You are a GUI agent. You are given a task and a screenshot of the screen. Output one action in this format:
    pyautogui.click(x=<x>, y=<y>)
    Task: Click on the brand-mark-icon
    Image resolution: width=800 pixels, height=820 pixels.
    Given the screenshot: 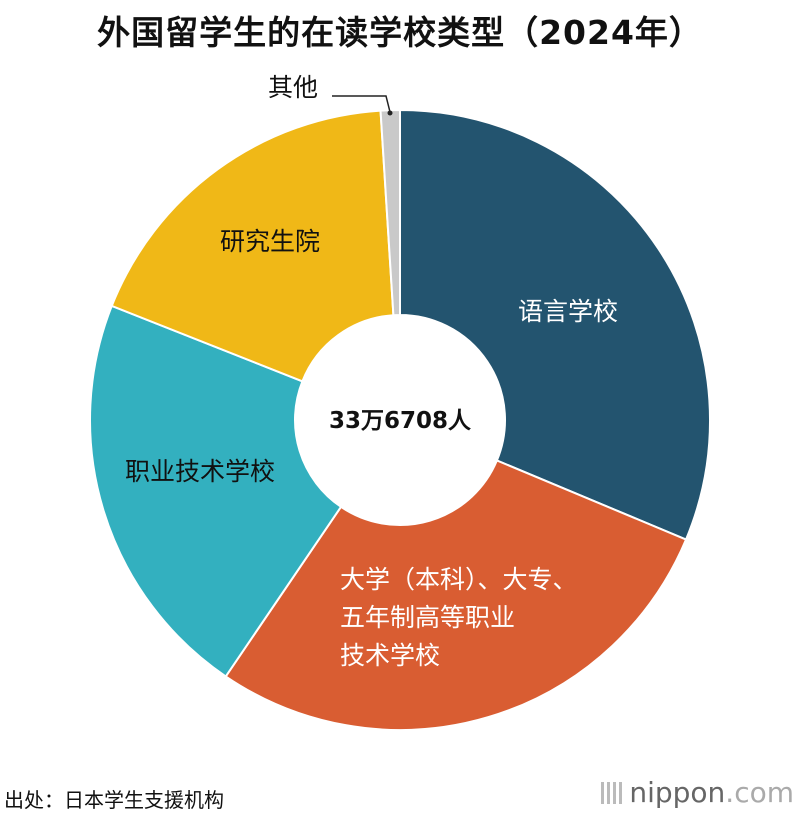 What is the action you would take?
    pyautogui.click(x=612, y=793)
    